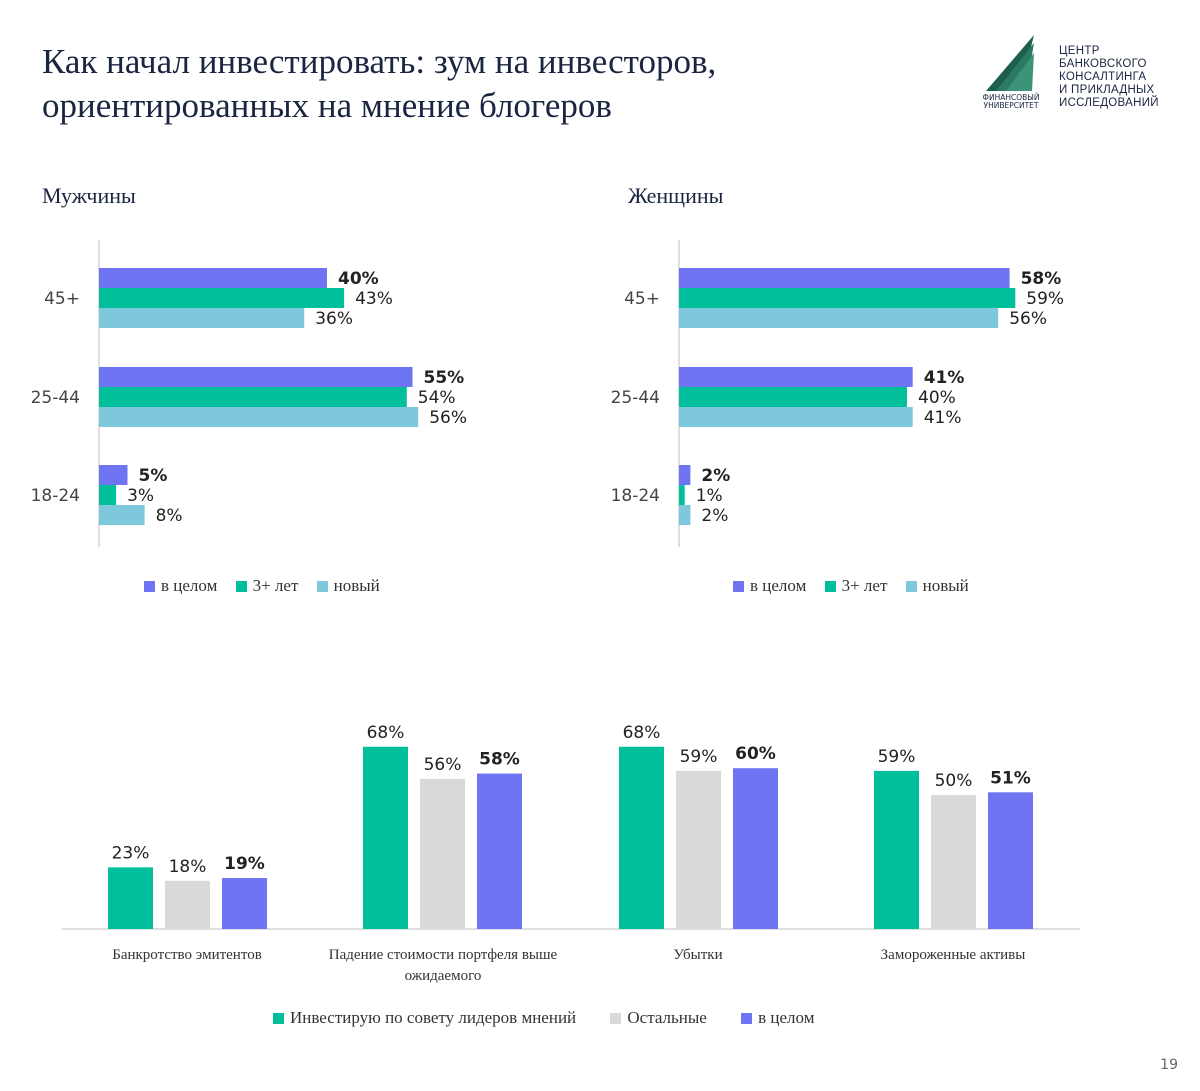  What do you see at coordinates (1011, 105) in the screenshot?
I see `logo-university-line2: УНИВЕРСИТЕТ` at bounding box center [1011, 105].